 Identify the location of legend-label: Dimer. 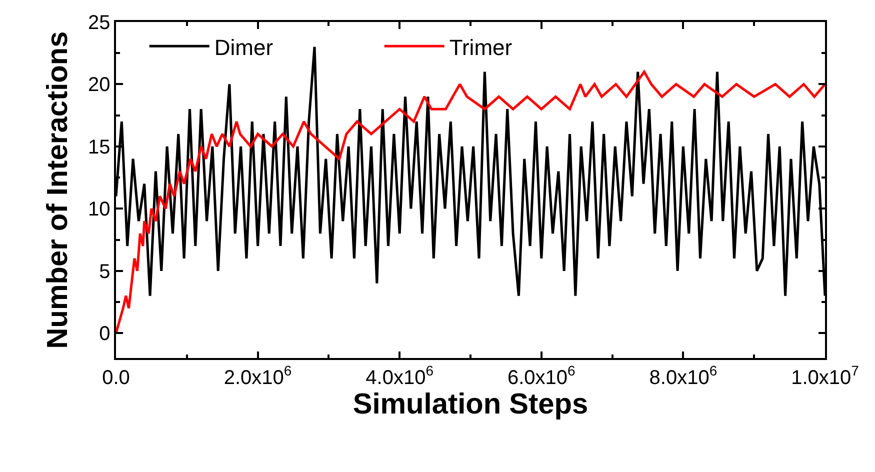
(244, 47).